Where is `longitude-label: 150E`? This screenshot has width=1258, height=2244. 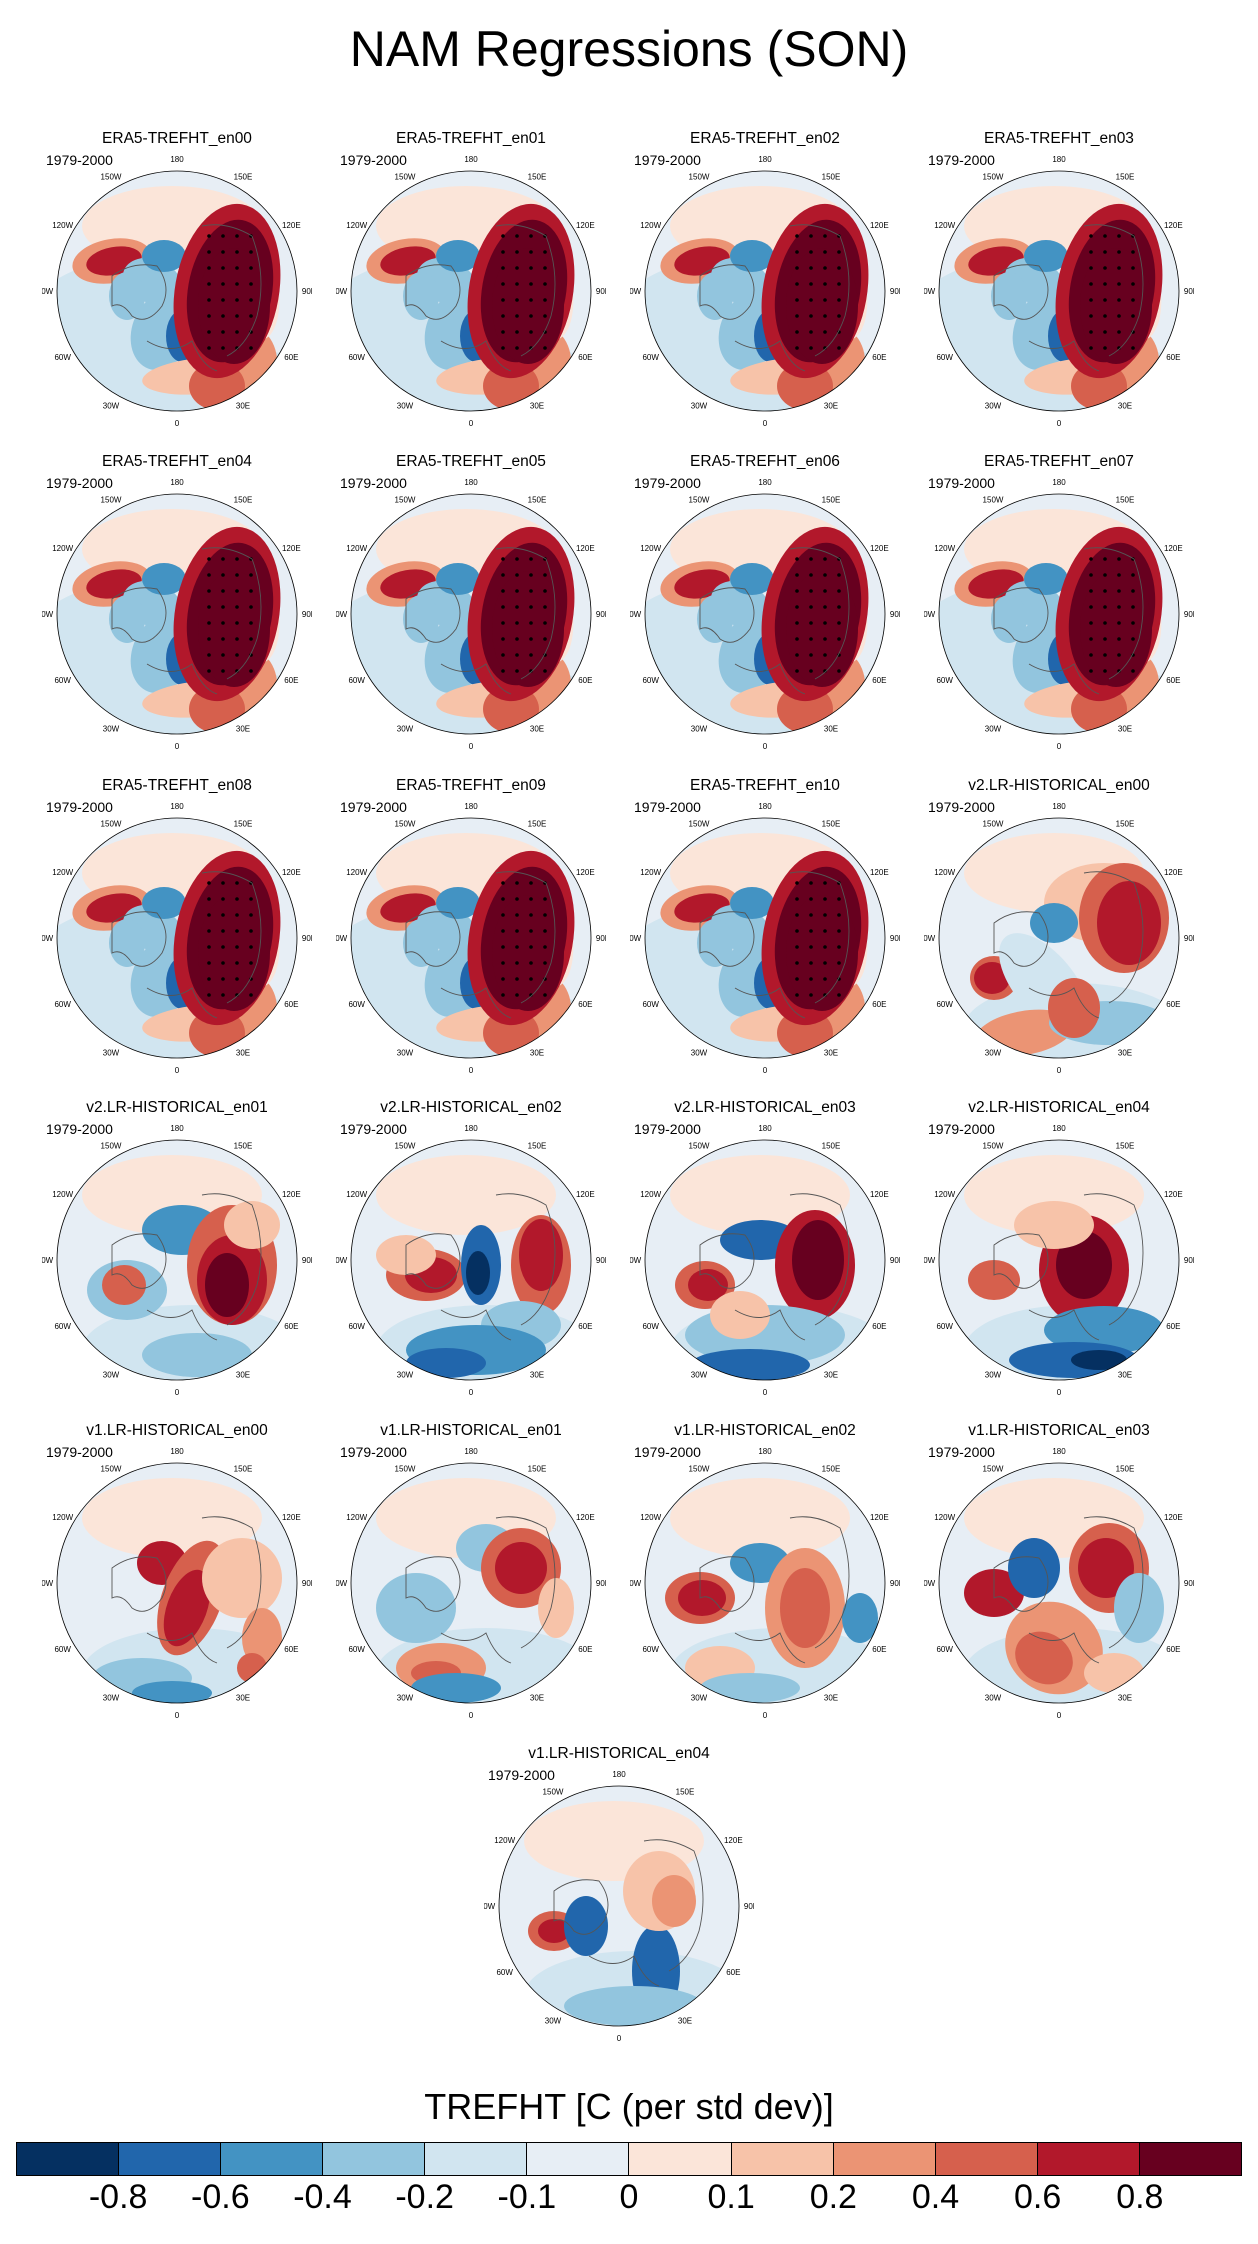
longitude-label: 150E is located at coordinates (243, 177).